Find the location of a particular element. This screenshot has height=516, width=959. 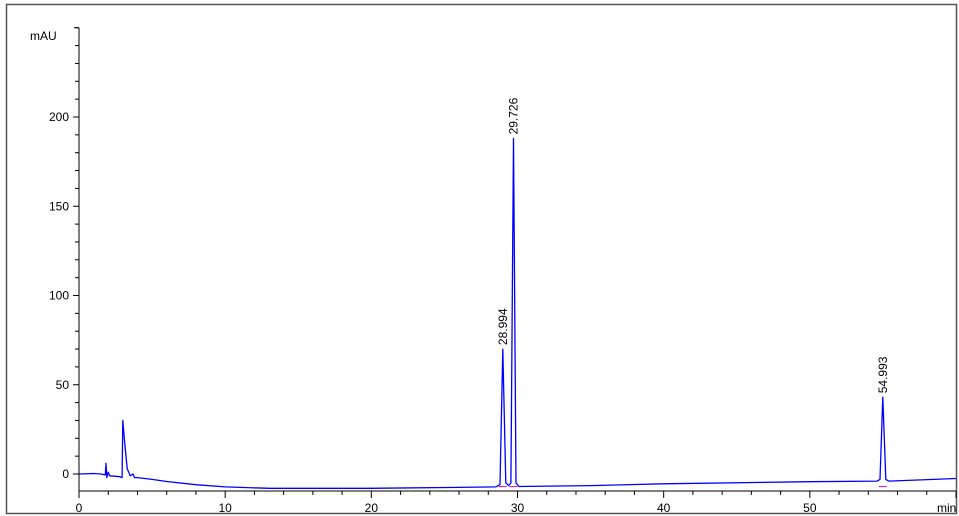

y-tick-label: 0 is located at coordinates (65, 474).